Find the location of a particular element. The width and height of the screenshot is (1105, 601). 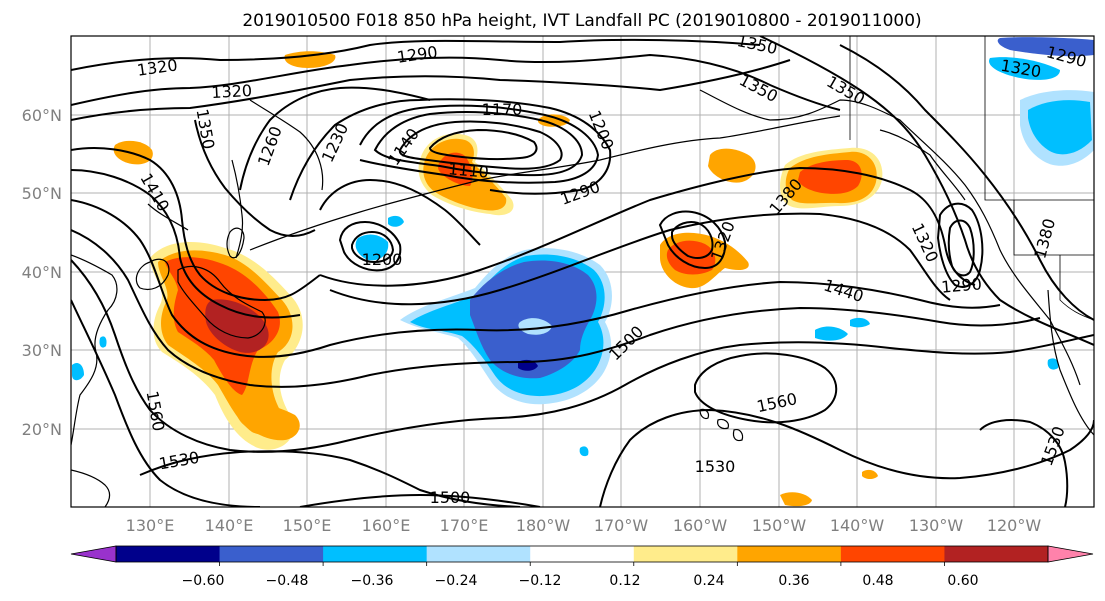

korea-coast is located at coordinates (152, 274).